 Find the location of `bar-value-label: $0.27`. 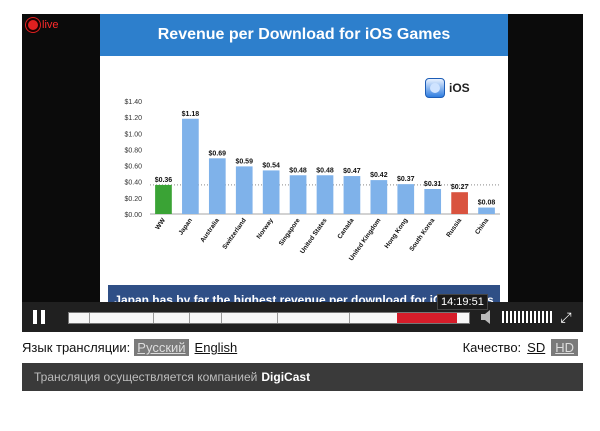

bar-value-label: $0.27 is located at coordinates (460, 187).